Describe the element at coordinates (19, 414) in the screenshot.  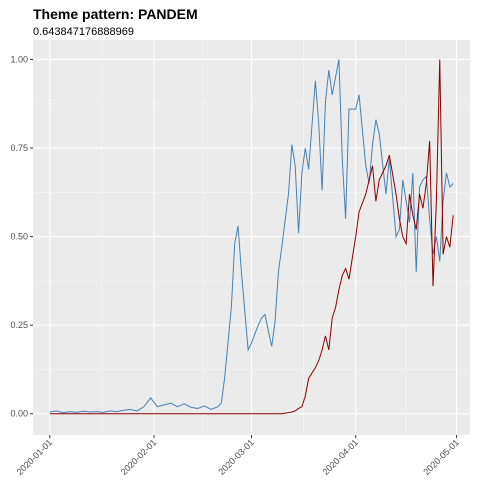
I see `y-tick-label: 0.00` at that location.